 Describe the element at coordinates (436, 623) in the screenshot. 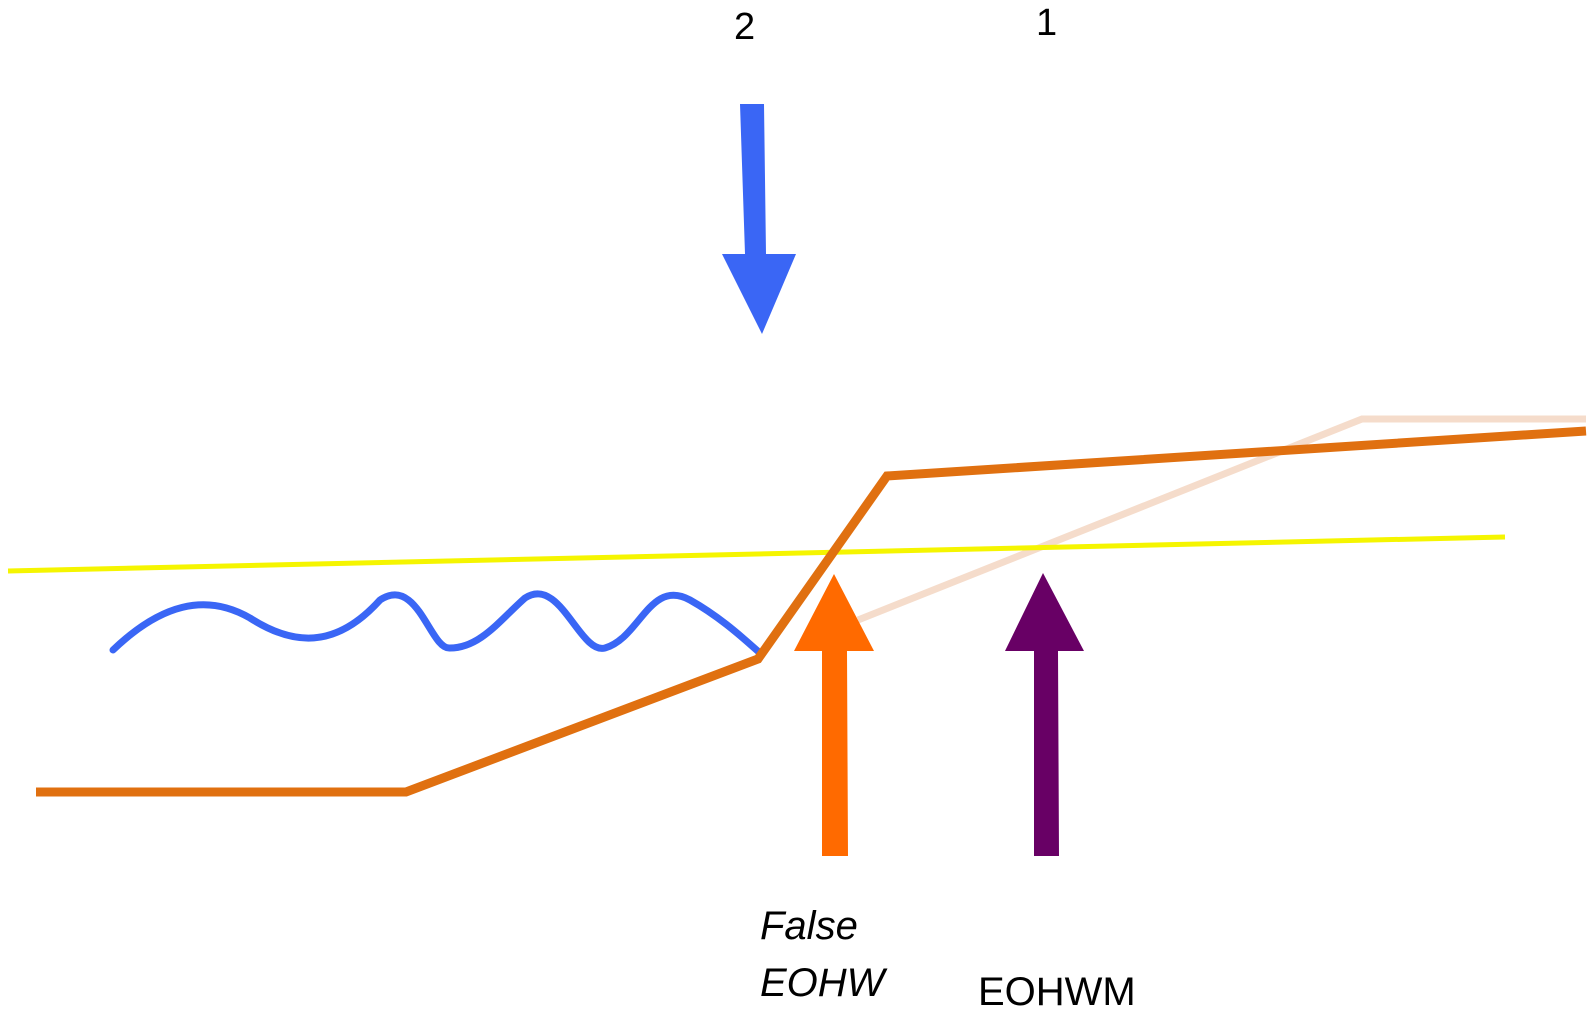

I see `water-wave` at that location.